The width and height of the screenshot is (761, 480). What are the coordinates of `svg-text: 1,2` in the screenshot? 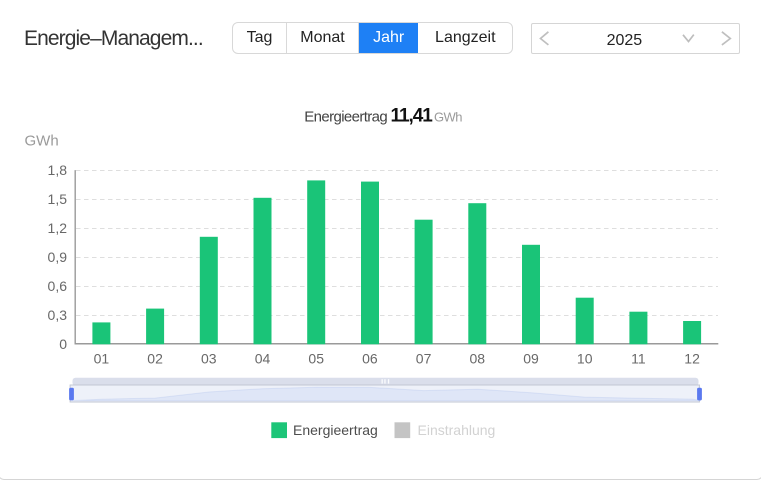 It's located at (58, 228).